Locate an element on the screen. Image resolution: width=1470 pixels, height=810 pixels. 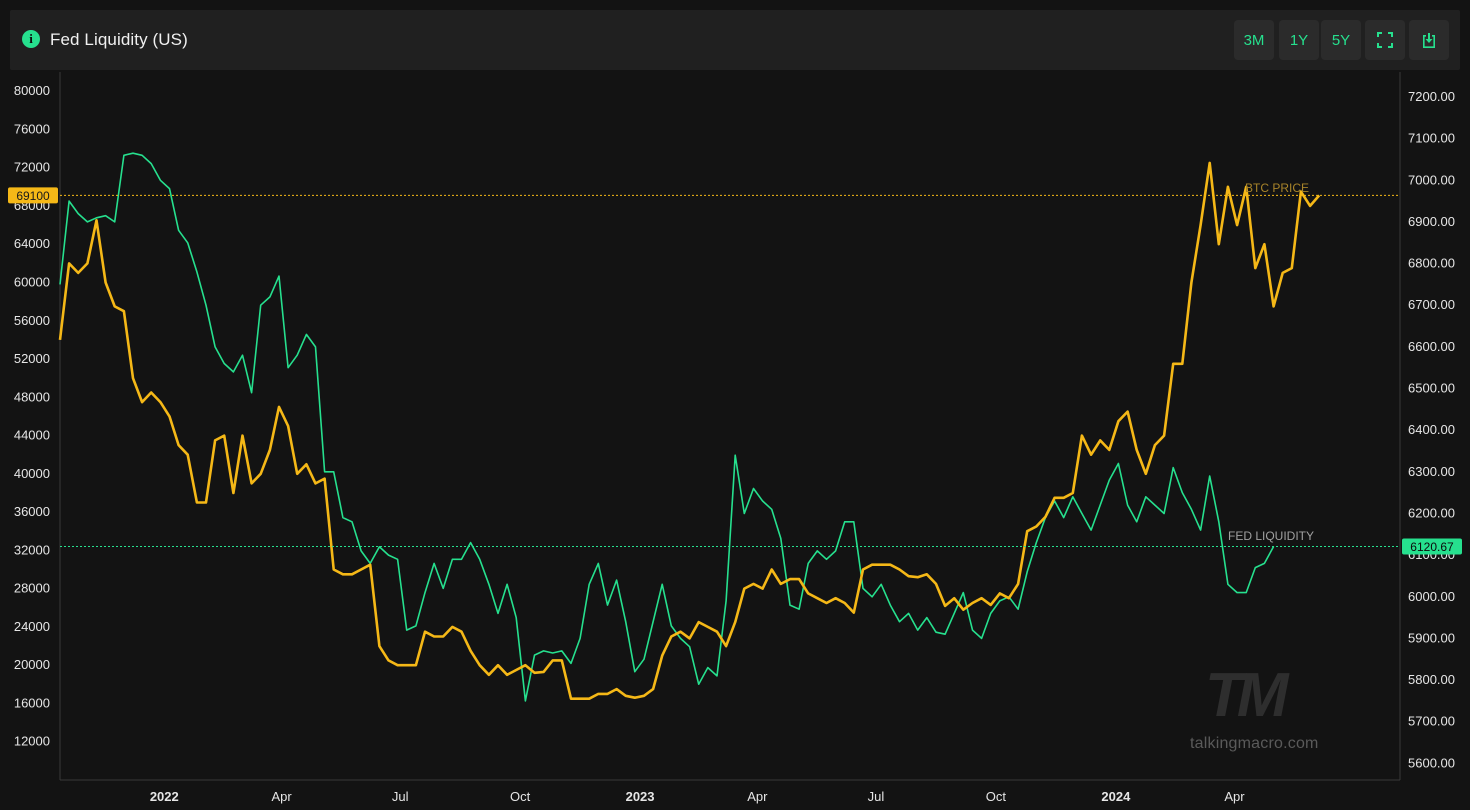
right-tick-label: 5800.00 is located at coordinates (1431, 679).